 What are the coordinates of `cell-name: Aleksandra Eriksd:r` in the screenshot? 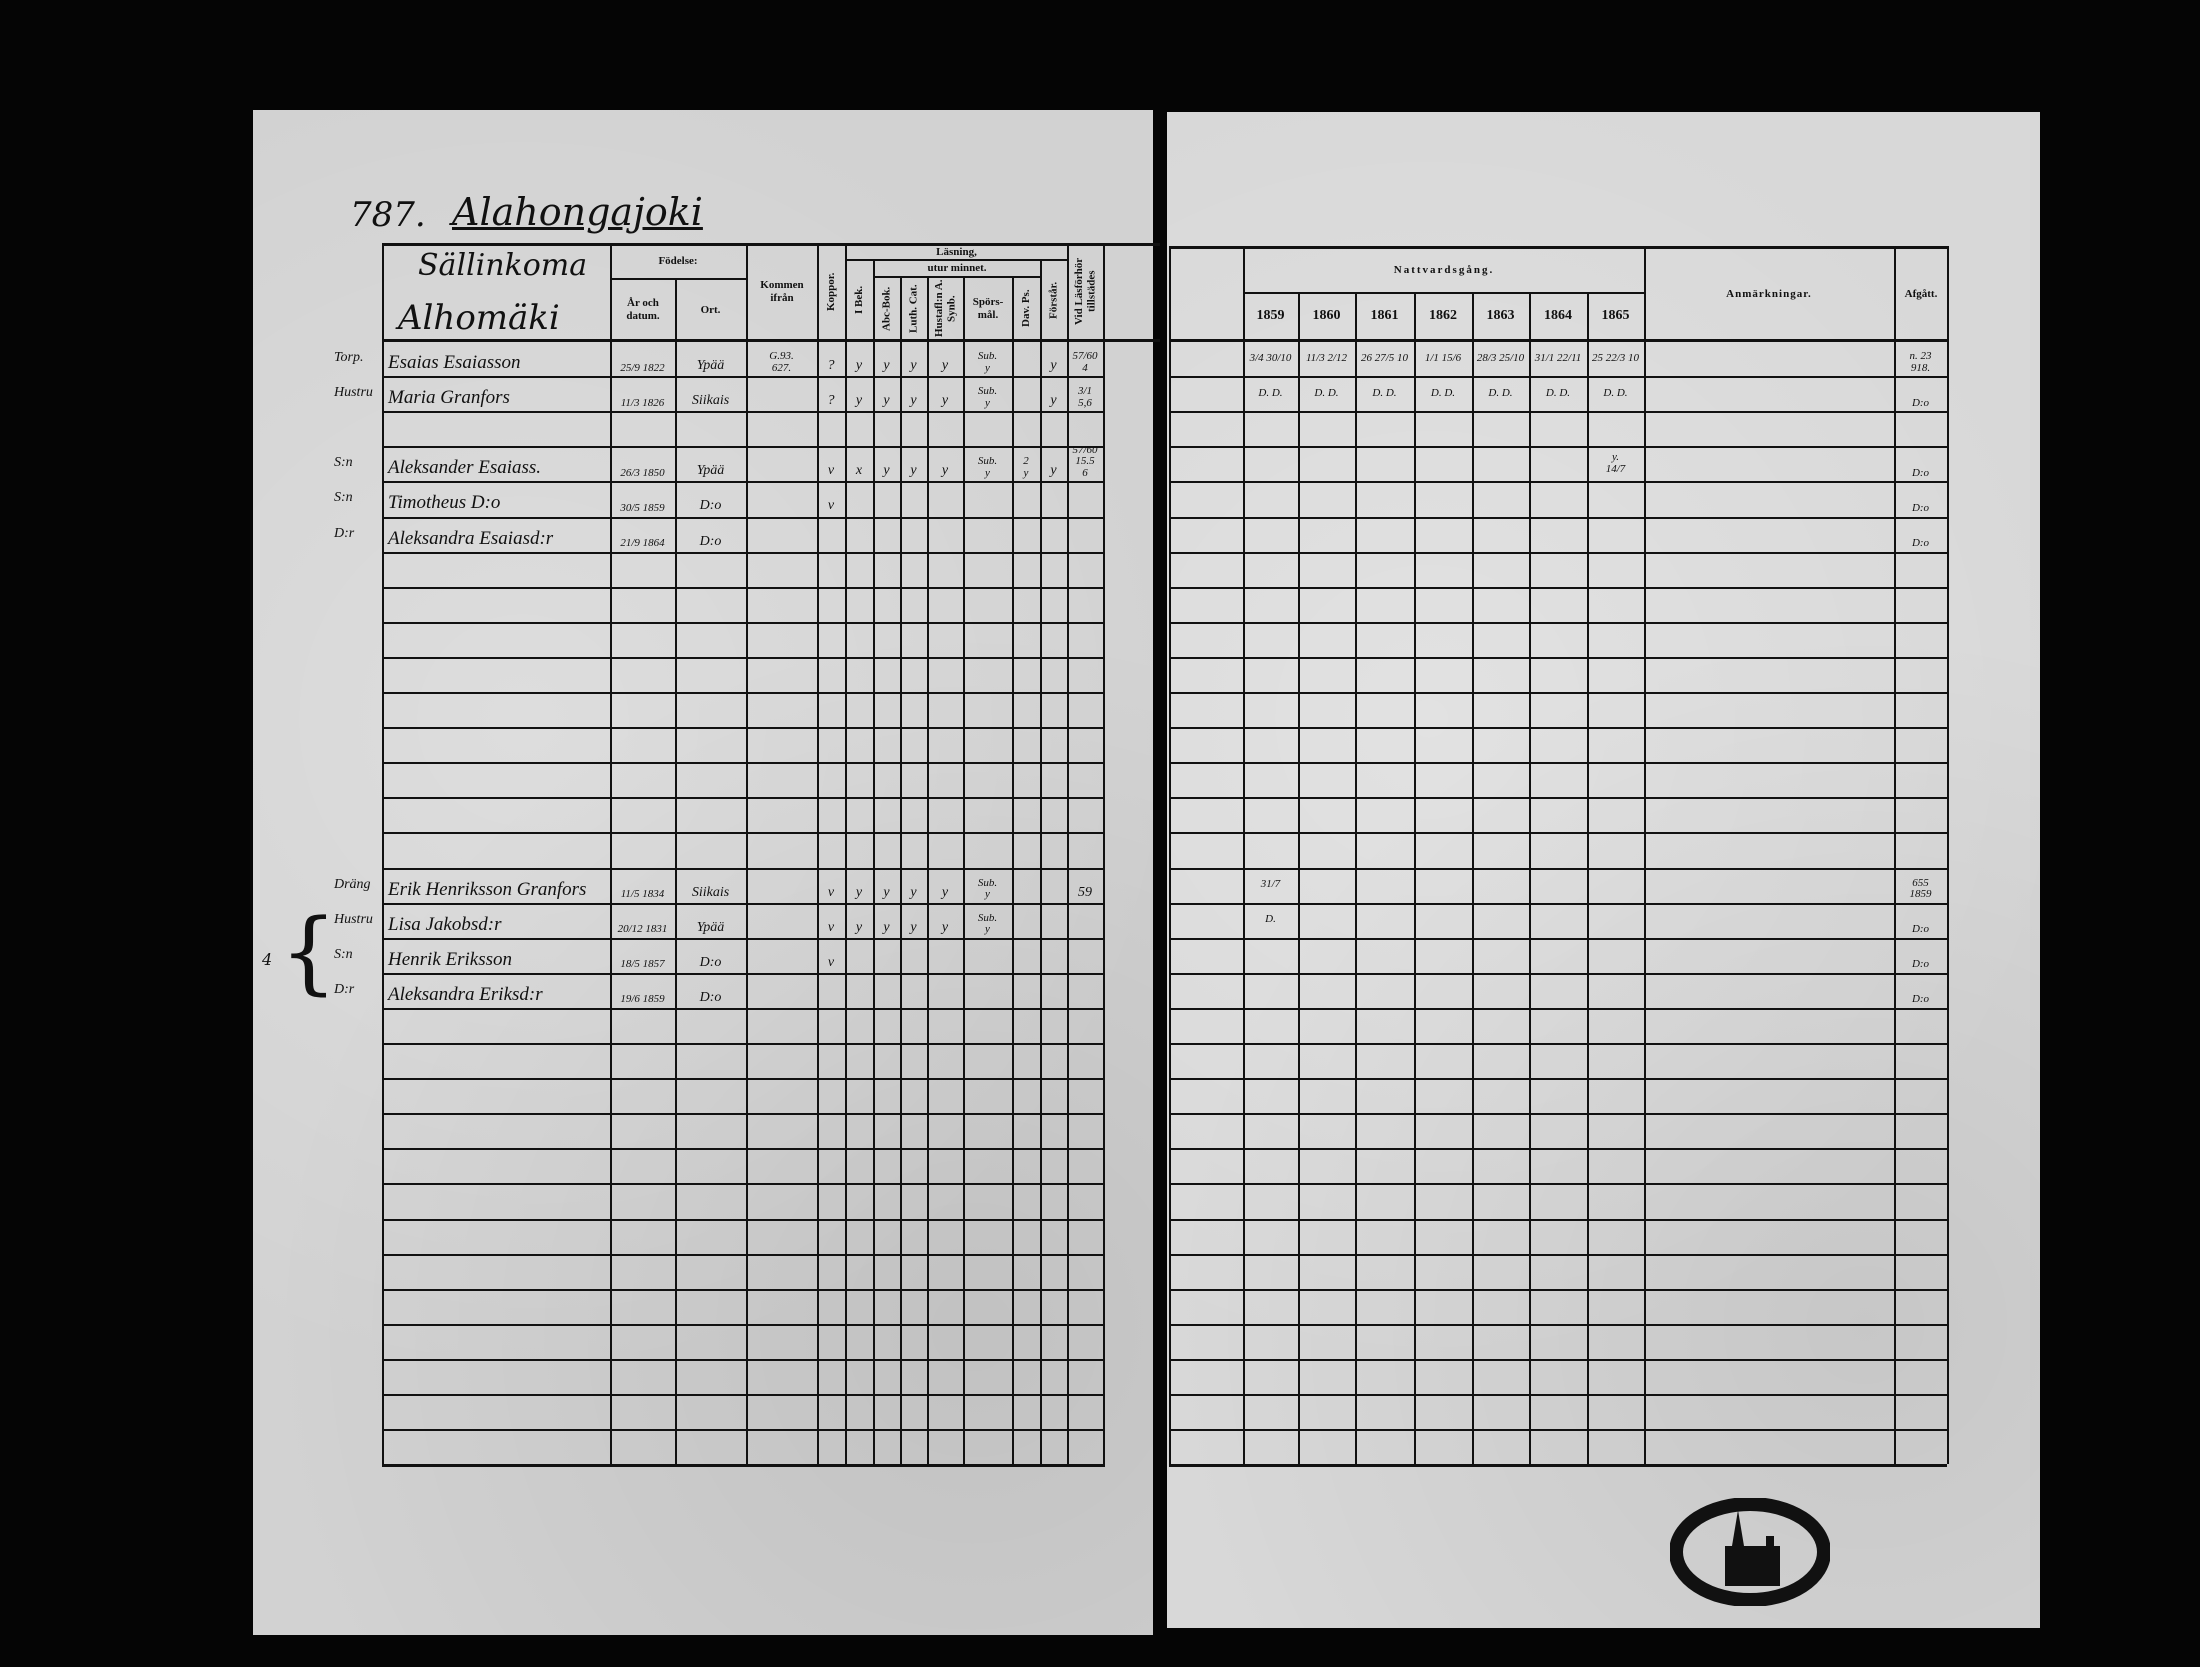 It's located at (465, 994).